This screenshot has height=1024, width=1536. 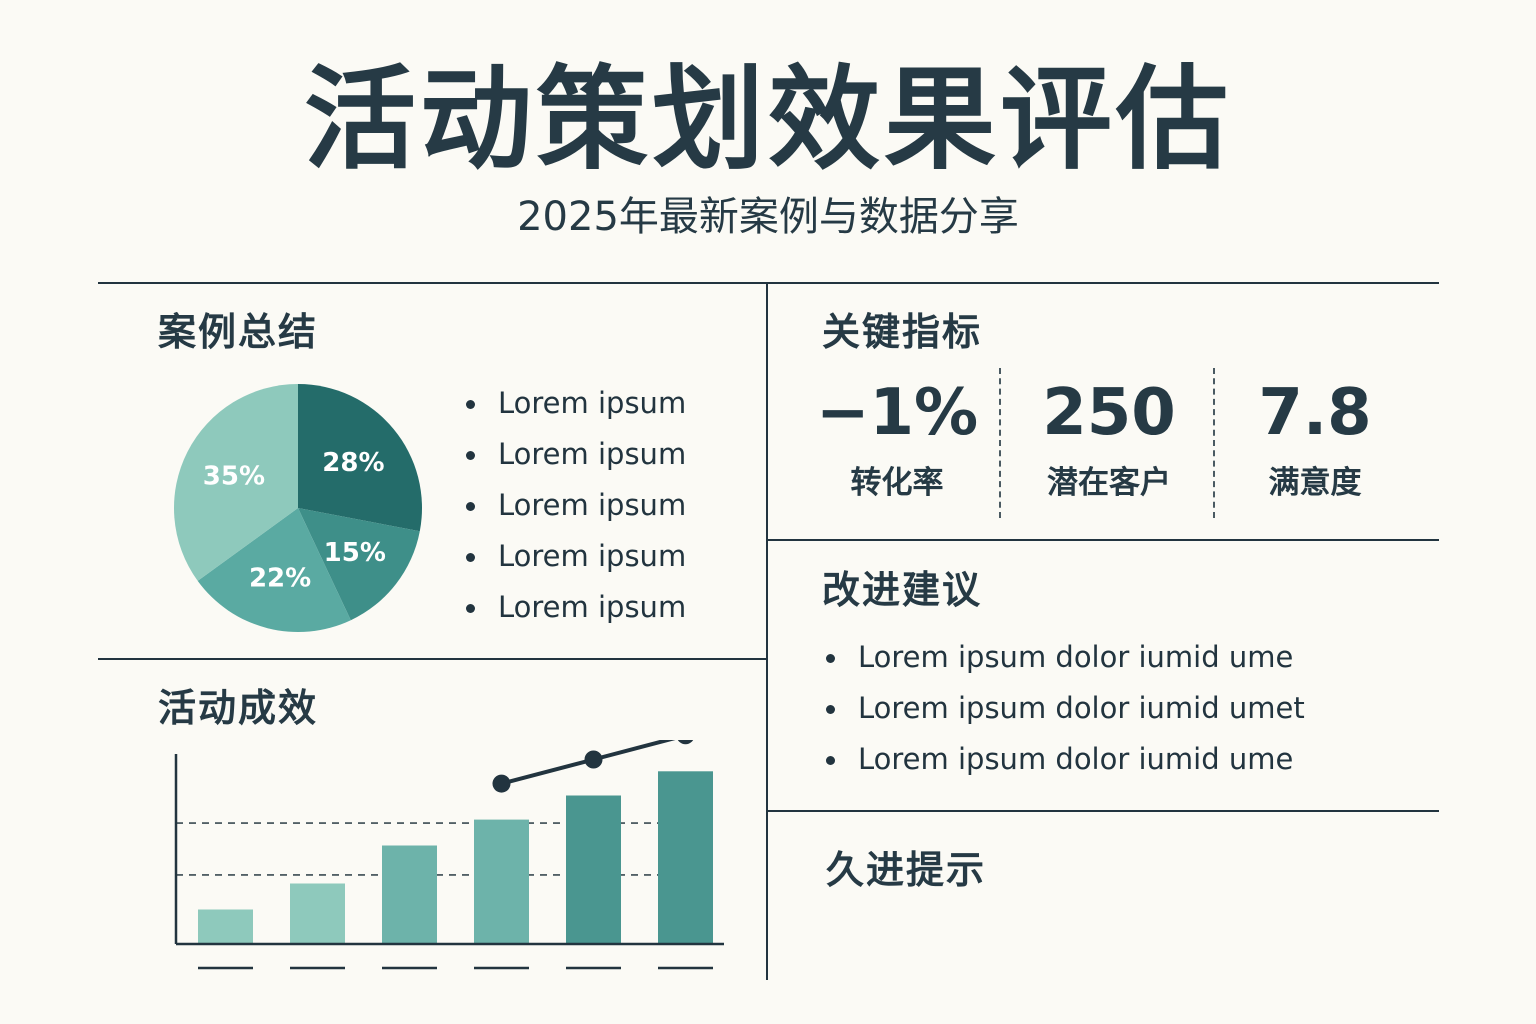 I want to click on bar-chart, so click(x=449, y=855).